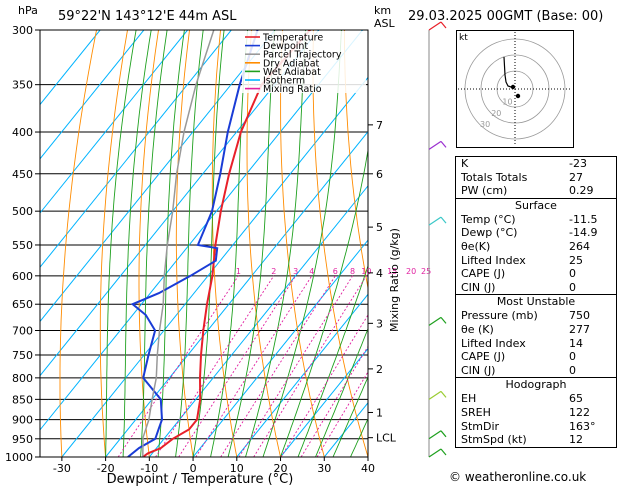 The width and height of the screenshot is (629, 486). I want to click on surface-value: 0, so click(572, 287).